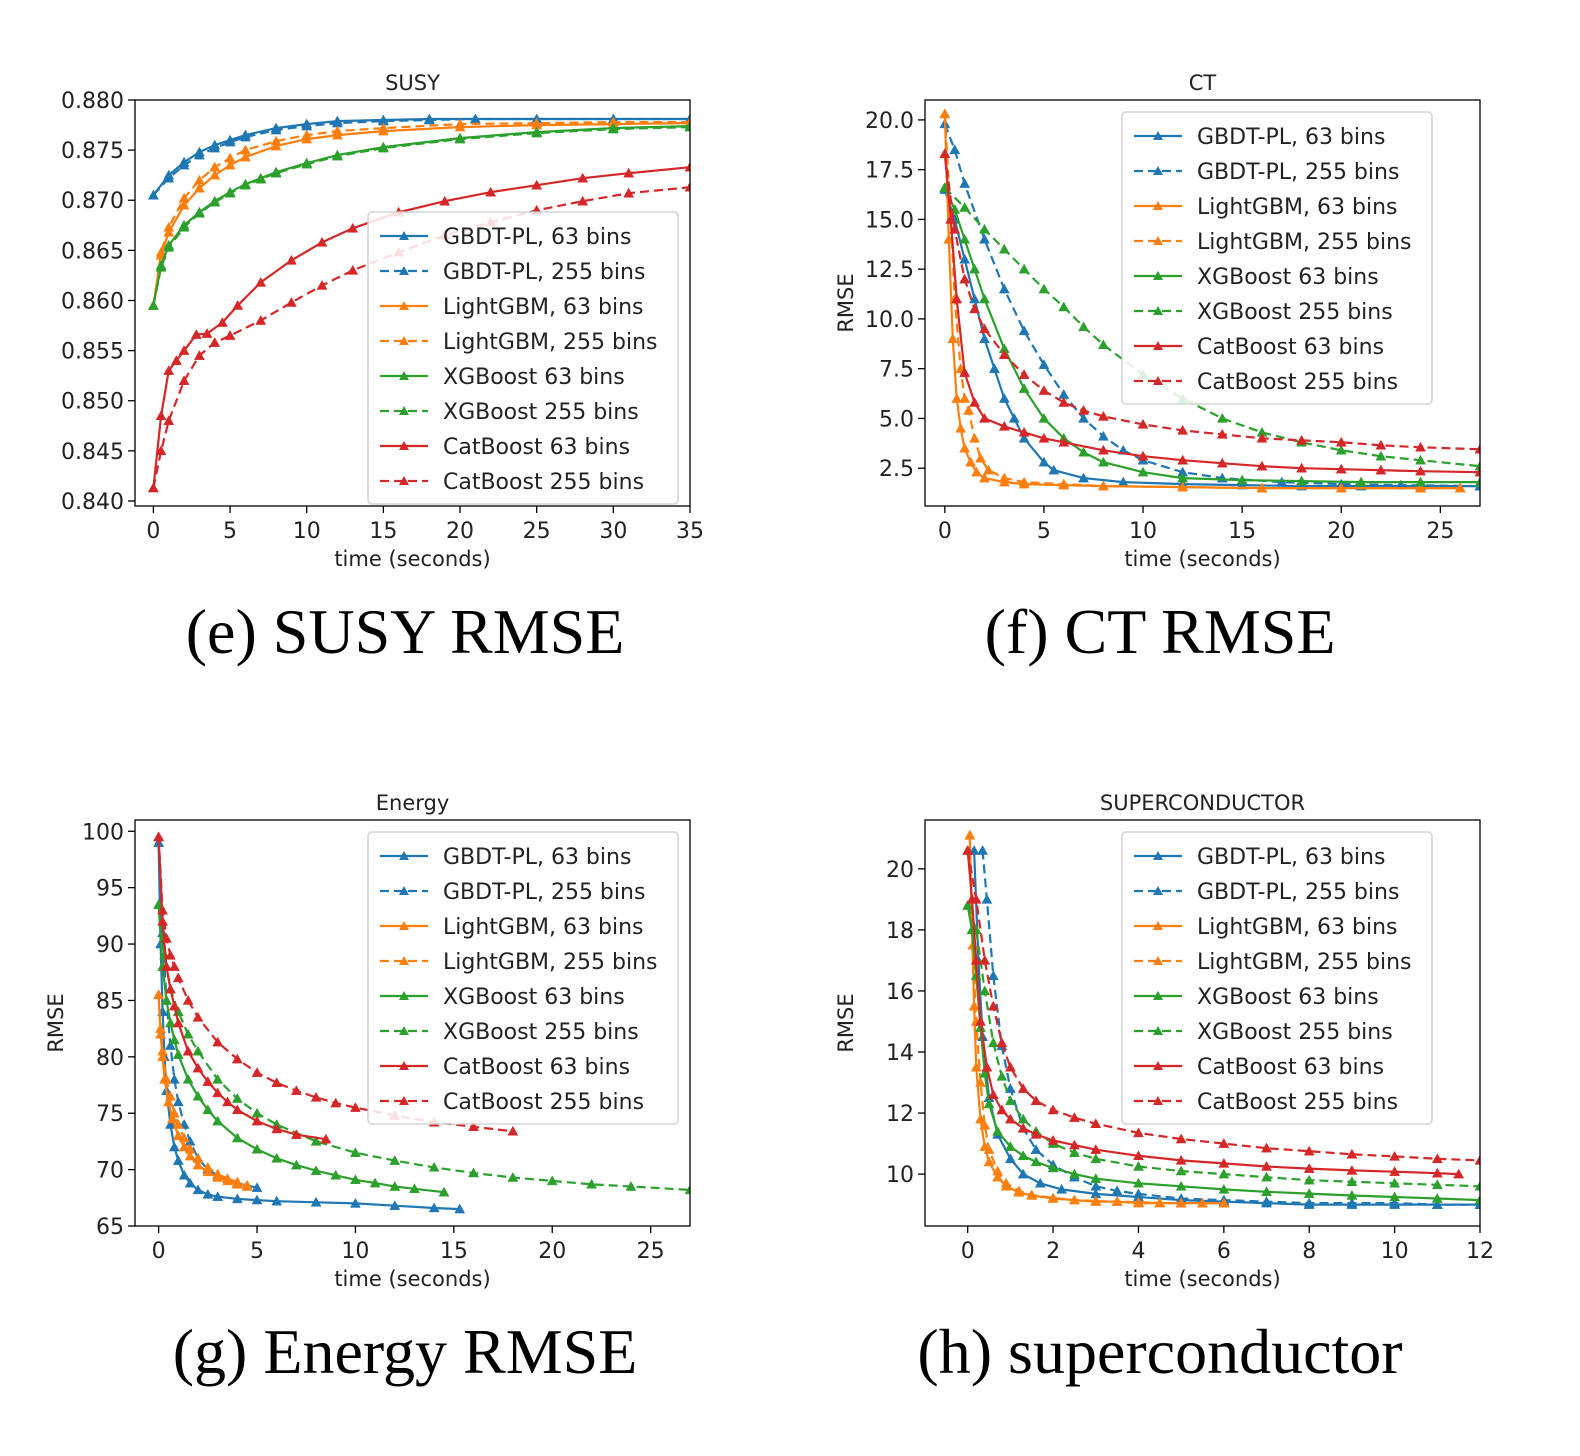  Describe the element at coordinates (889, 121) in the screenshot. I see `y-tick-label: 20.0` at that location.